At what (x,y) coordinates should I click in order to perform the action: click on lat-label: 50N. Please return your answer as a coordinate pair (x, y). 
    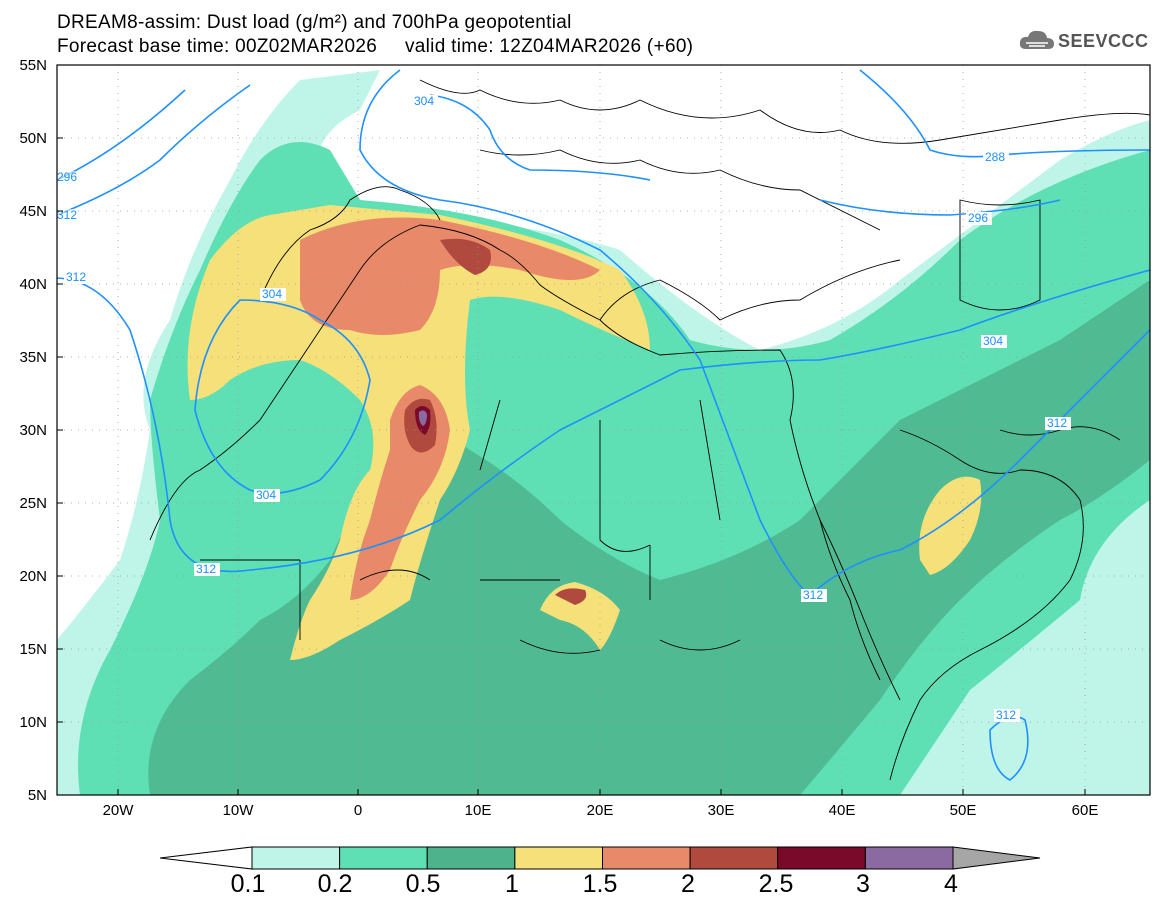
    Looking at the image, I should click on (33, 138).